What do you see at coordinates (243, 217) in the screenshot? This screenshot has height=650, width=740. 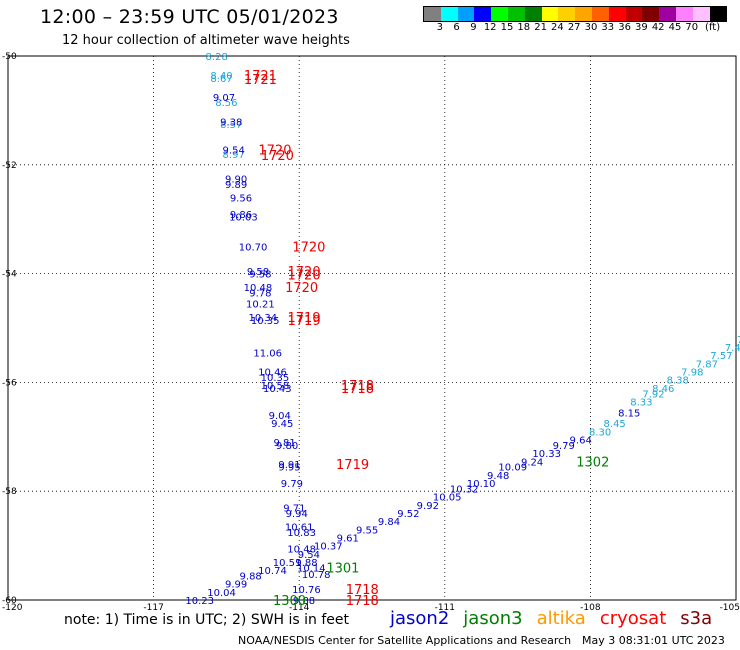 I see `swh-value: 10.03` at bounding box center [243, 217].